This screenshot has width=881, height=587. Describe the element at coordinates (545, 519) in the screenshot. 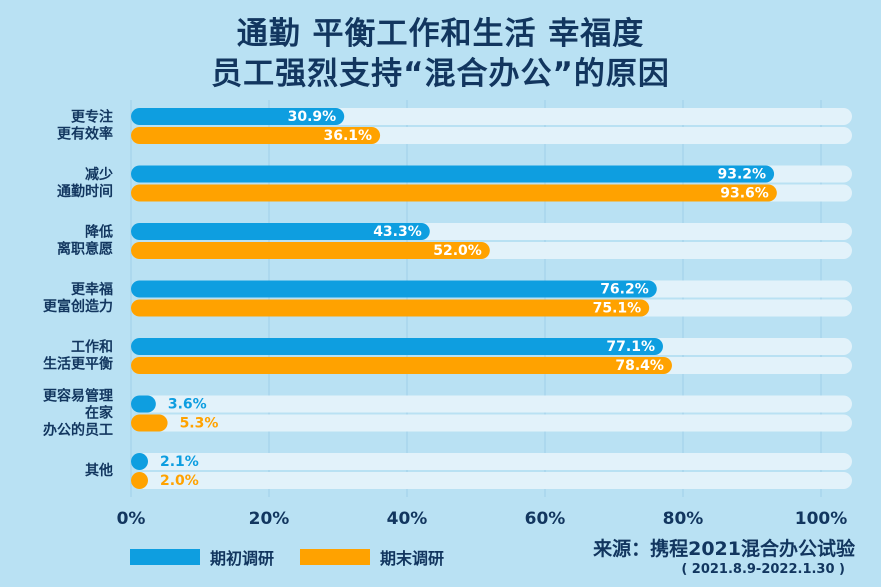

I see `x-tick-label: 60%` at that location.